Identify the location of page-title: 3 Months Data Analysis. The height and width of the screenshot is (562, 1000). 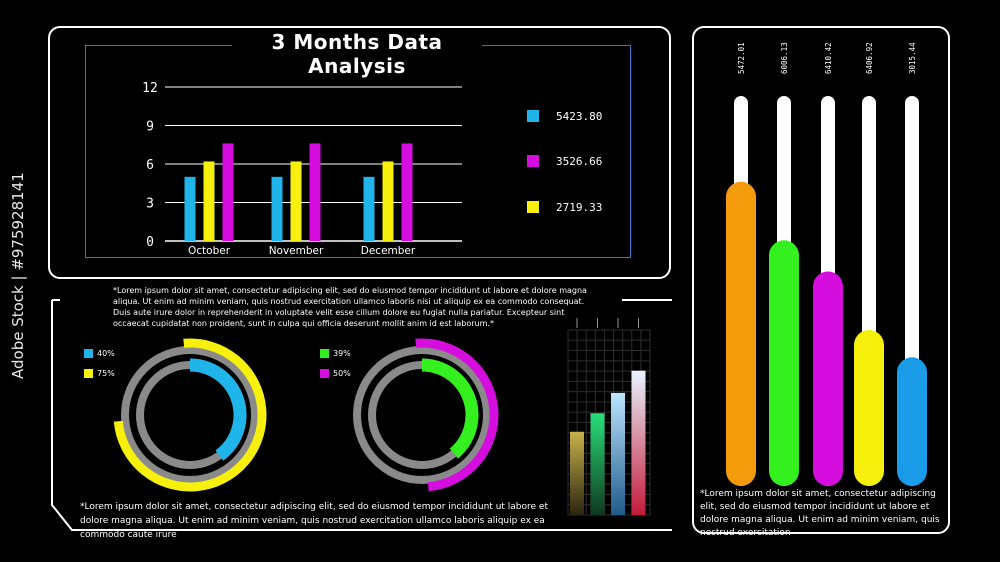
(357, 54).